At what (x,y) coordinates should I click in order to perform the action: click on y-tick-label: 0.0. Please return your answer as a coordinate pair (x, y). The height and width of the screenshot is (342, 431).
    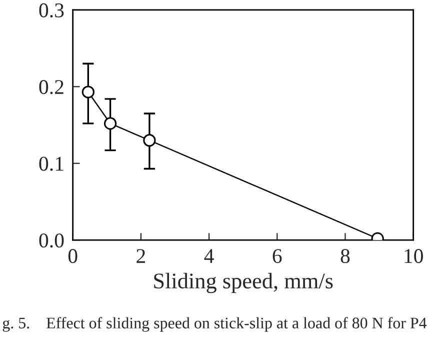
    Looking at the image, I should click on (51, 240).